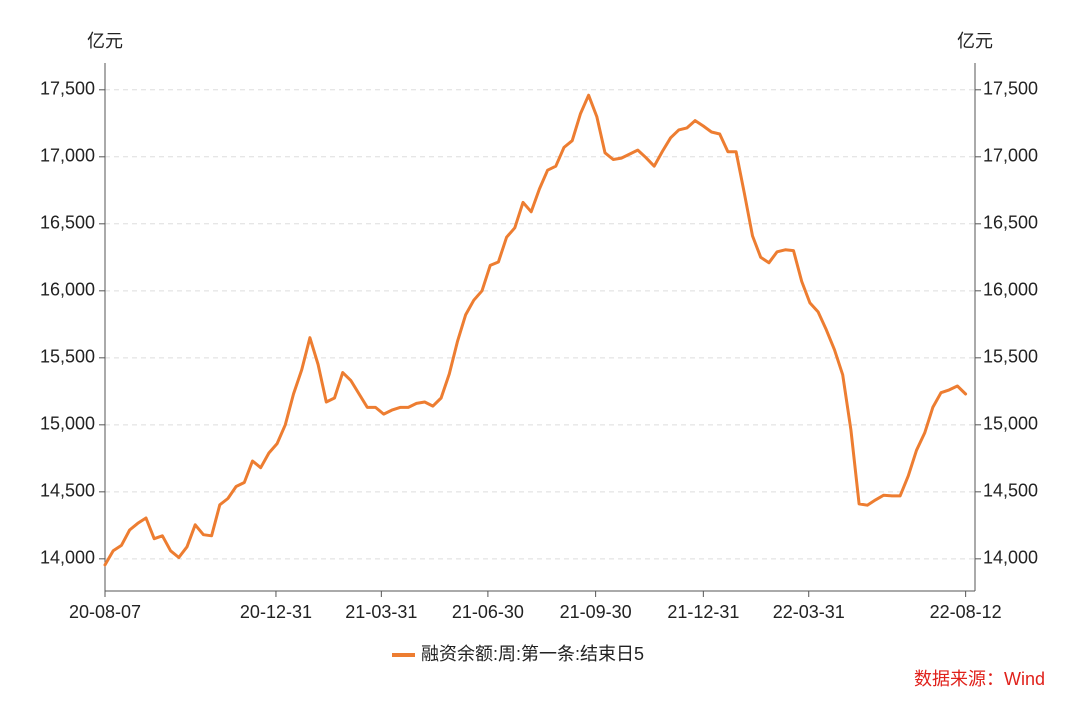 The width and height of the screenshot is (1080, 701). I want to click on y-axis-label: 亿元, so click(105, 41).